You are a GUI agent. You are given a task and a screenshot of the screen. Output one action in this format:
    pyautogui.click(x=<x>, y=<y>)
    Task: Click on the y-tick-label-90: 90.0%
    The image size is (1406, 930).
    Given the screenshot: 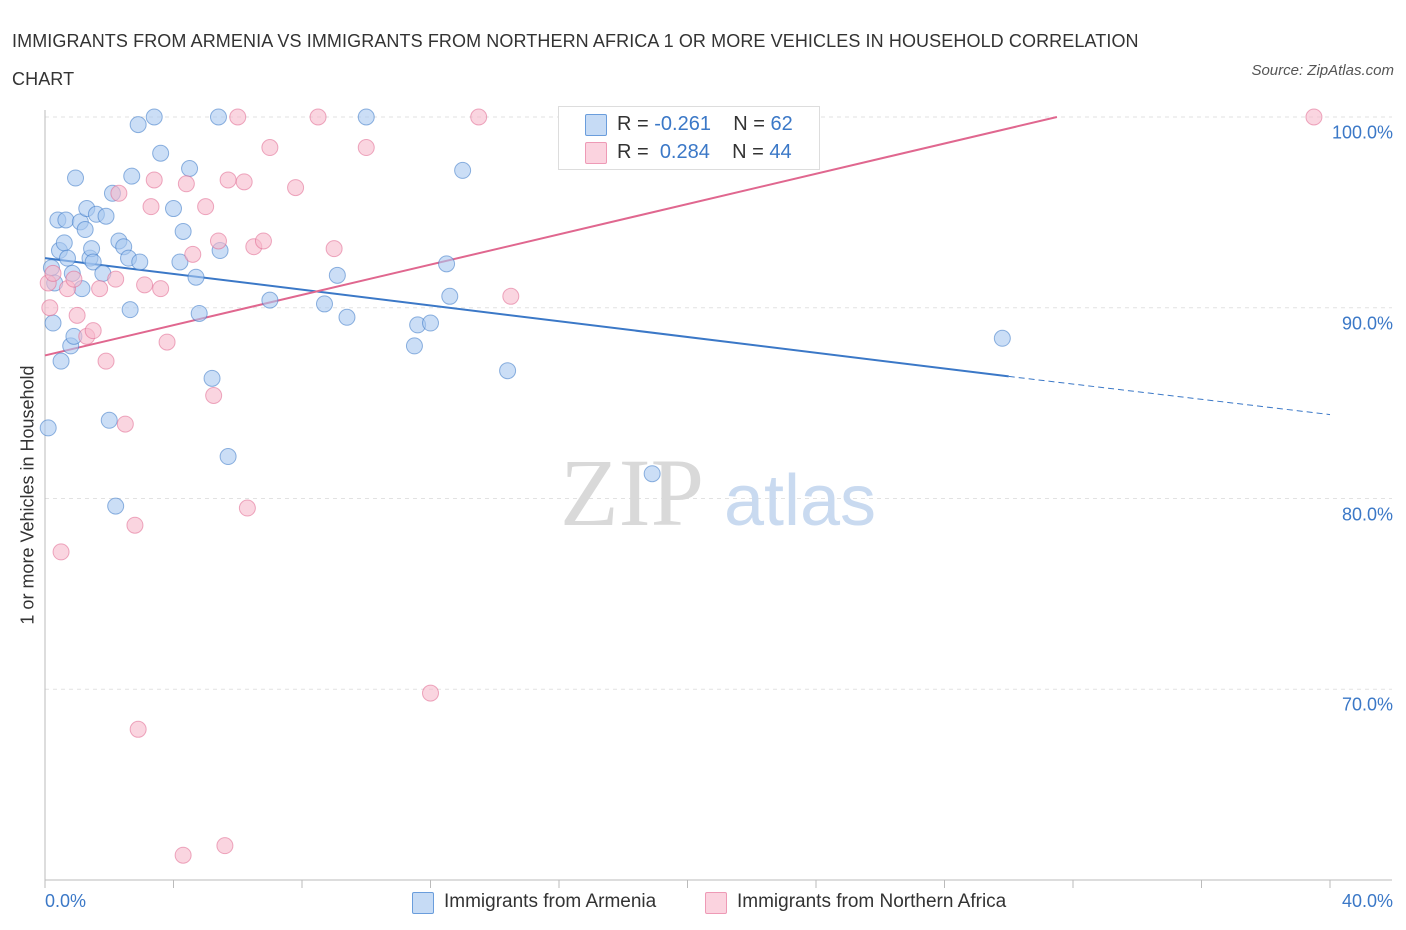 What is the action you would take?
    pyautogui.click(x=1367, y=323)
    